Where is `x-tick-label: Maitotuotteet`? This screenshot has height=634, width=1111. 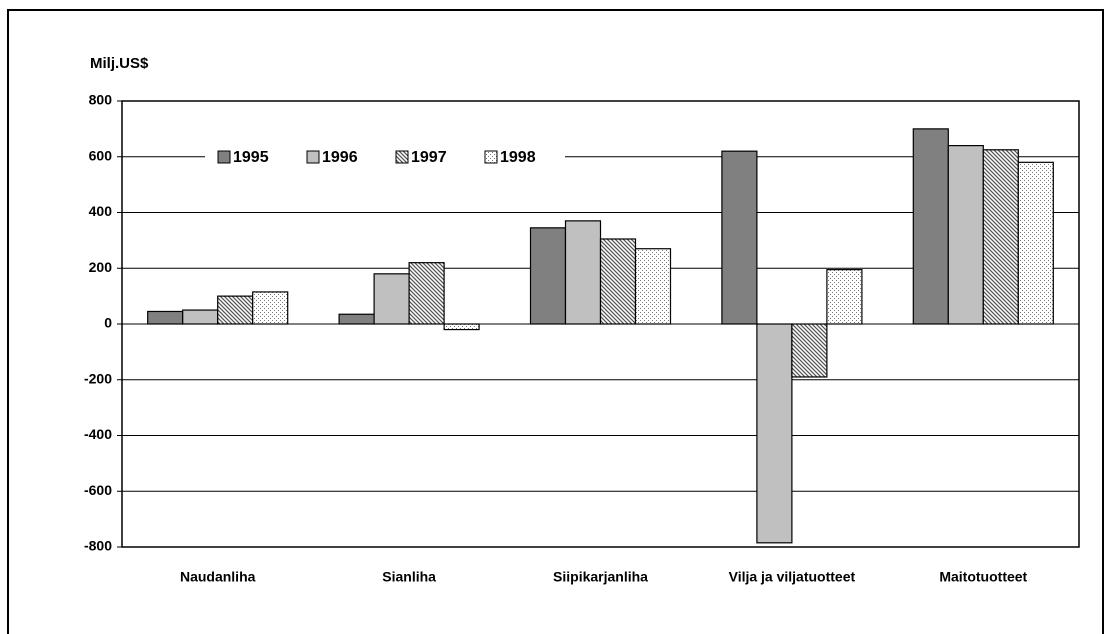
x-tick-label: Maitotuotteet is located at coordinates (983, 577).